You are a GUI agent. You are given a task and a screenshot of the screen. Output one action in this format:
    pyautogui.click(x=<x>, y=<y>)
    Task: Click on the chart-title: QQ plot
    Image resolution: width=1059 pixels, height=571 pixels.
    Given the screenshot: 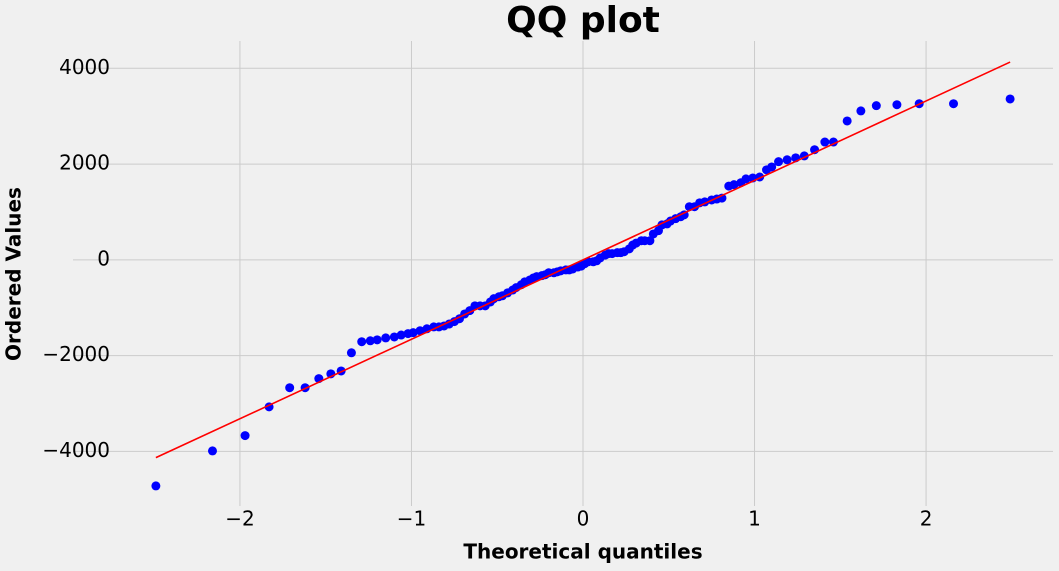 What is the action you would take?
    pyautogui.click(x=583, y=20)
    